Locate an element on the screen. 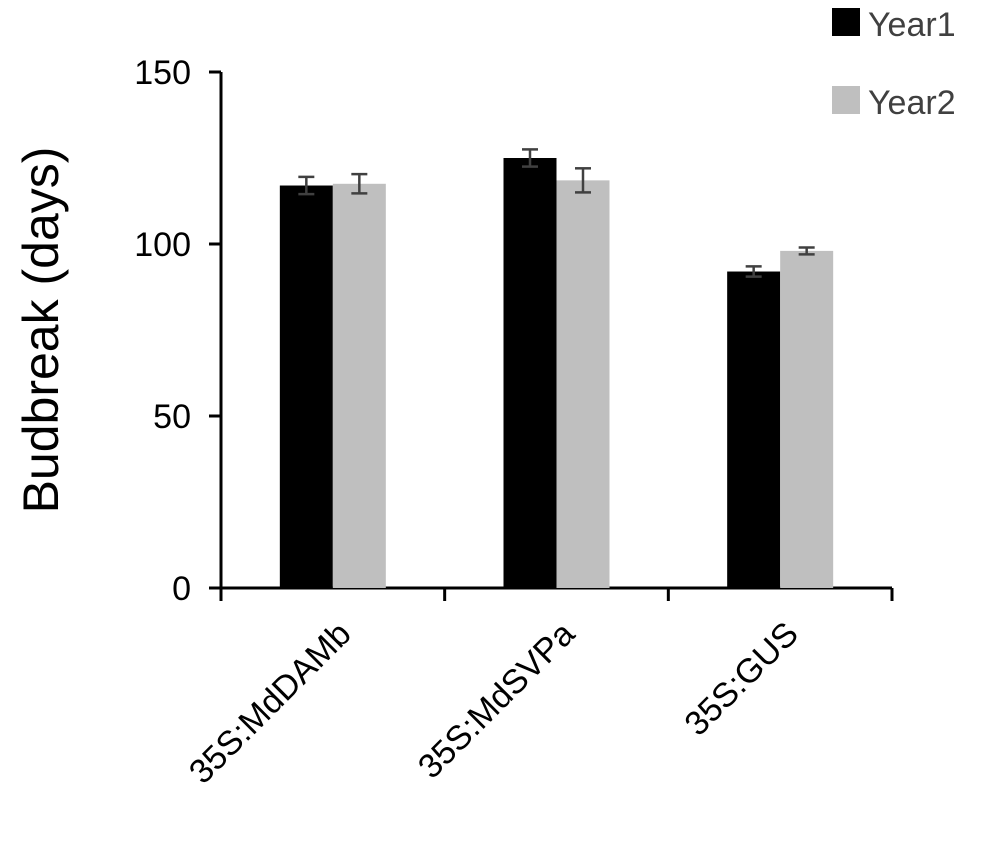 Image resolution: width=1000 pixels, height=849 pixels. legend: Year1 Year2 is located at coordinates (894, 64).